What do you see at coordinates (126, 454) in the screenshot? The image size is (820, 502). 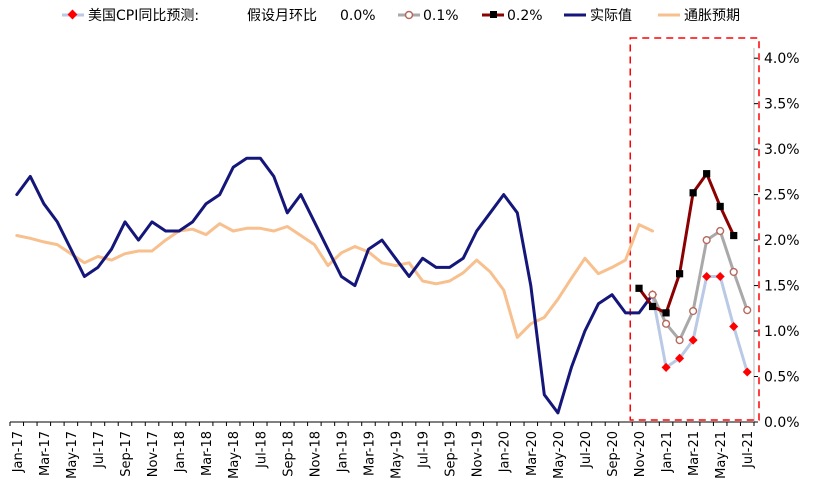 I see `x-tick-label: Sep-17` at bounding box center [126, 454].